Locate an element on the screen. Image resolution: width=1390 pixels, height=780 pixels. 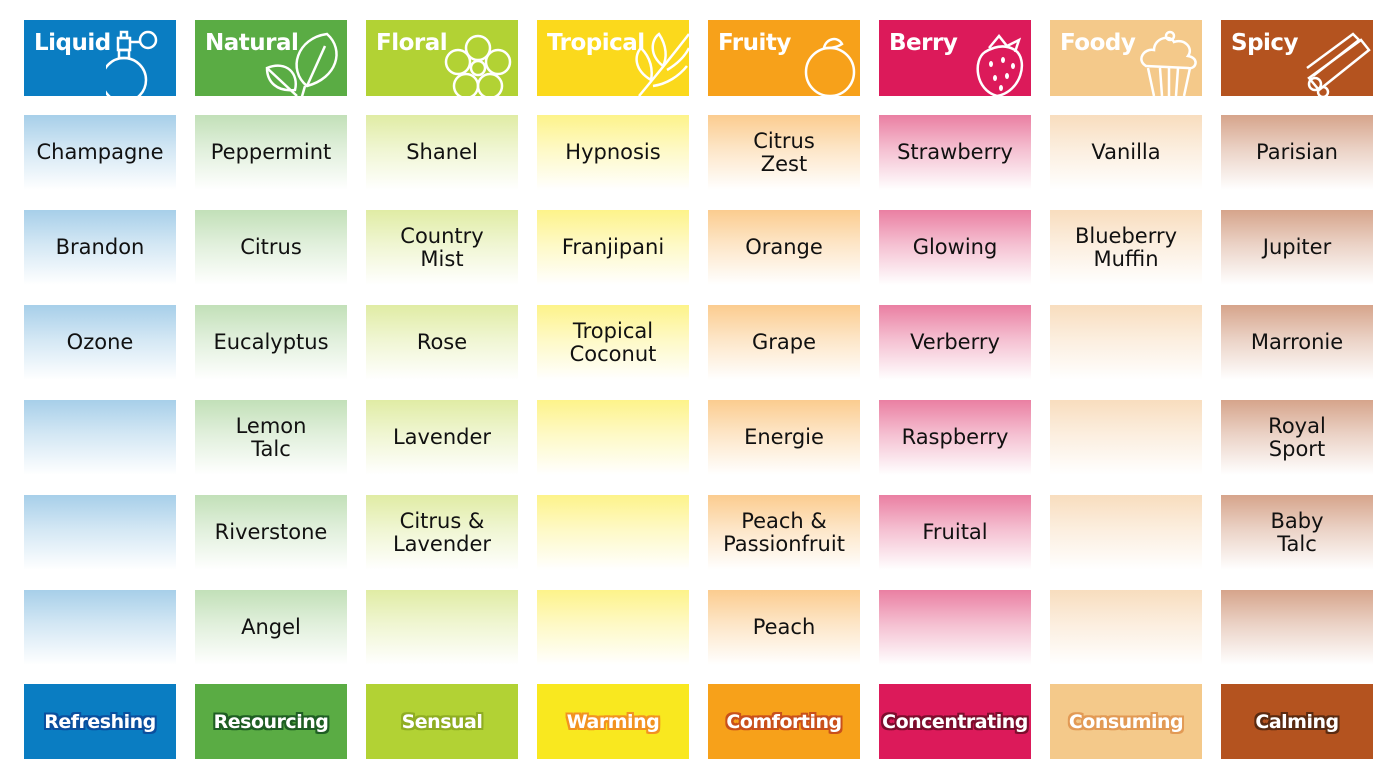
mood-footer: Warming is located at coordinates (613, 721).